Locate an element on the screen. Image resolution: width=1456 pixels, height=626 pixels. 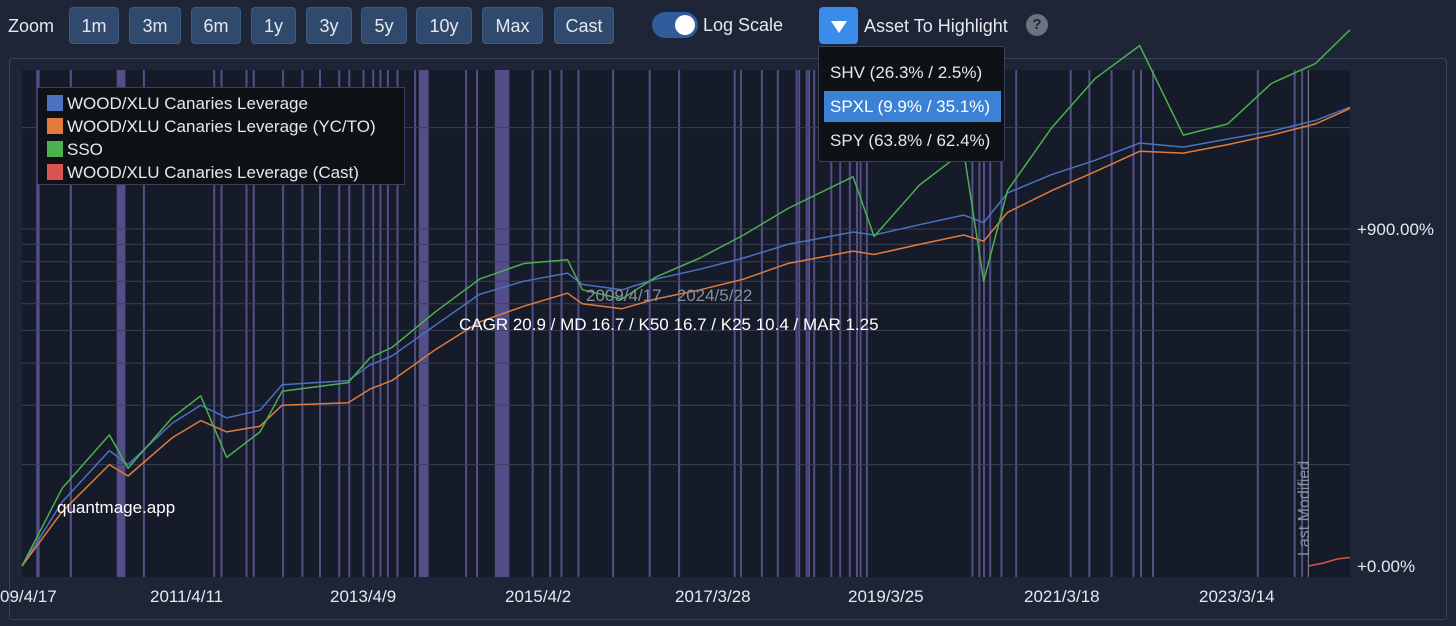
legend-item: SSO is located at coordinates (75, 151).